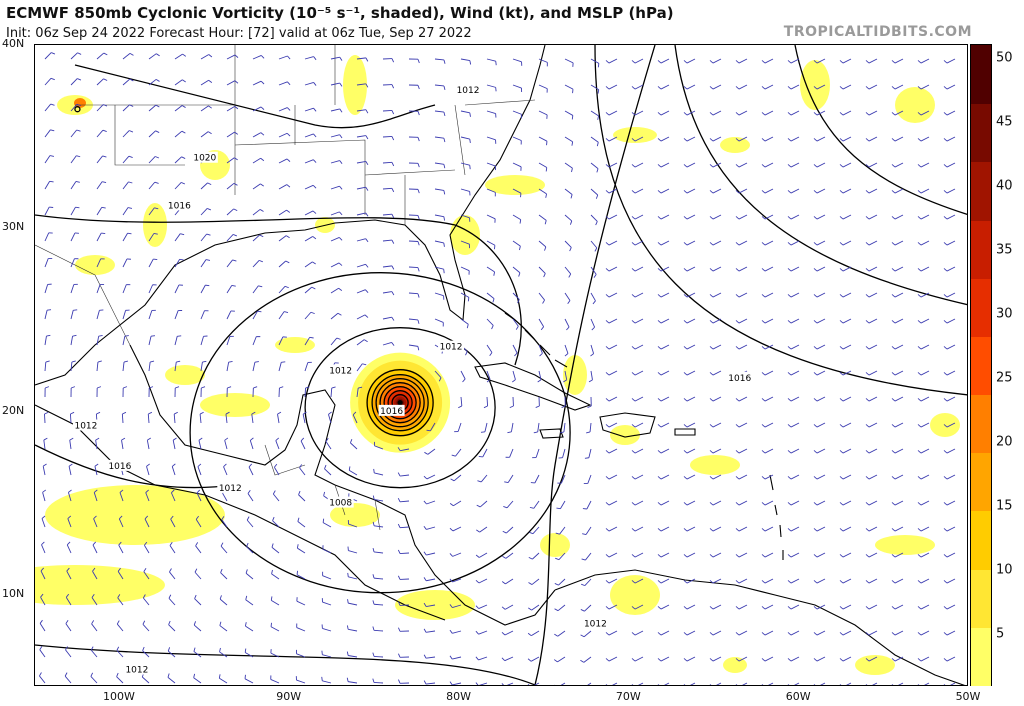  What do you see at coordinates (77, 109) in the screenshot?
I see `high-center-icon` at bounding box center [77, 109].